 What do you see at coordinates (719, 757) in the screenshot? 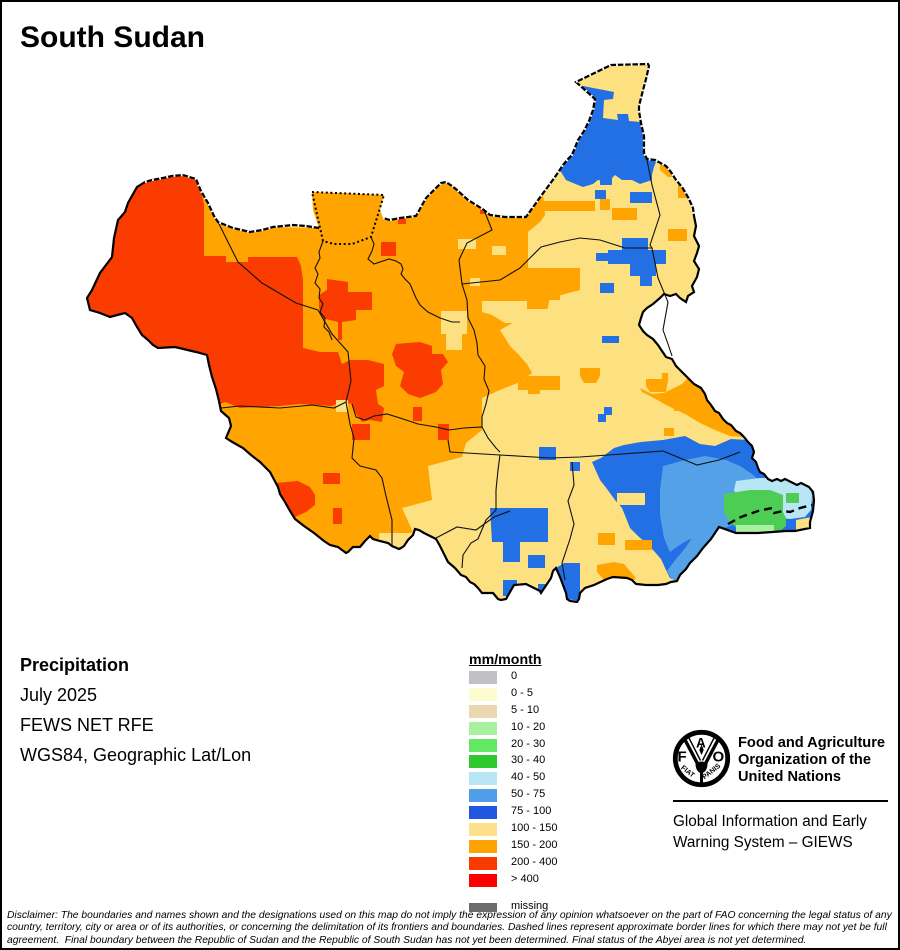
I see `svg-text: O` at bounding box center [719, 757].